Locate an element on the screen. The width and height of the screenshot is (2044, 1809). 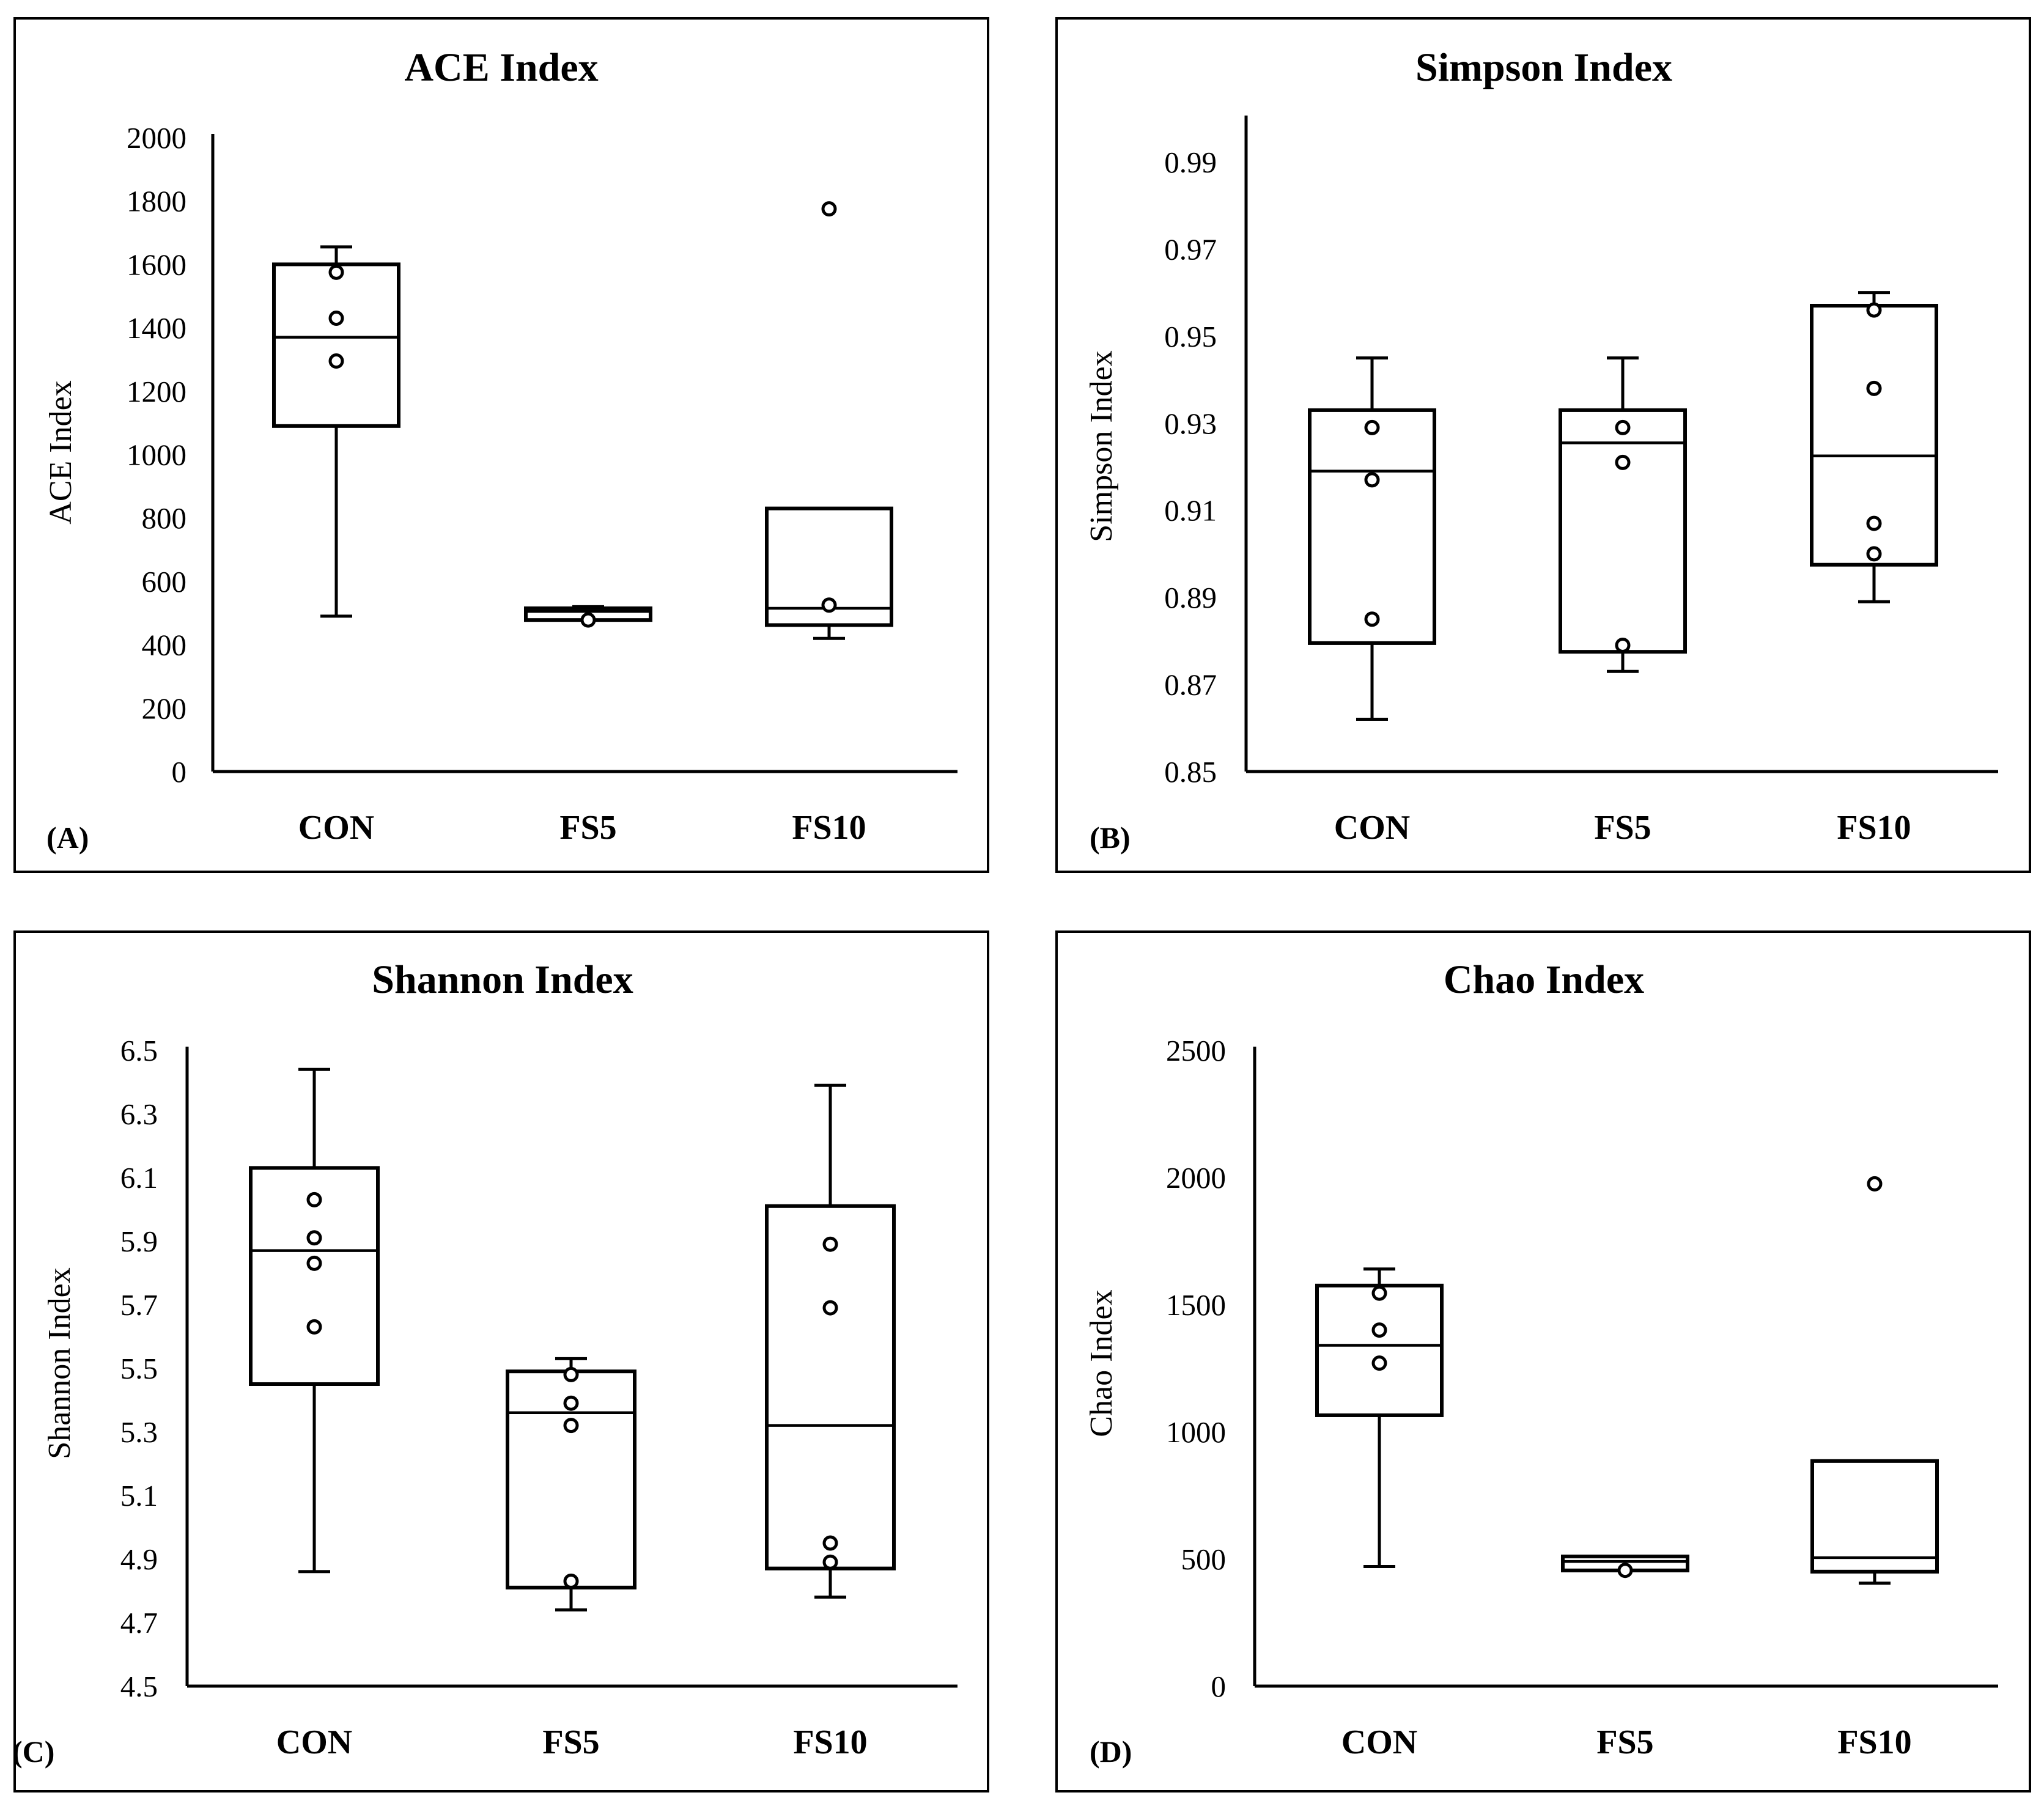
y-tick-label: 4.5 is located at coordinates (139, 1686).